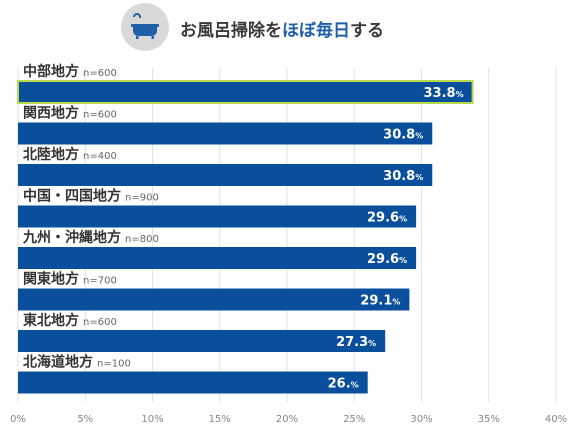 The width and height of the screenshot is (581, 431). What do you see at coordinates (71, 237) in the screenshot?
I see `category-label: 九州・沖縄地方` at bounding box center [71, 237].